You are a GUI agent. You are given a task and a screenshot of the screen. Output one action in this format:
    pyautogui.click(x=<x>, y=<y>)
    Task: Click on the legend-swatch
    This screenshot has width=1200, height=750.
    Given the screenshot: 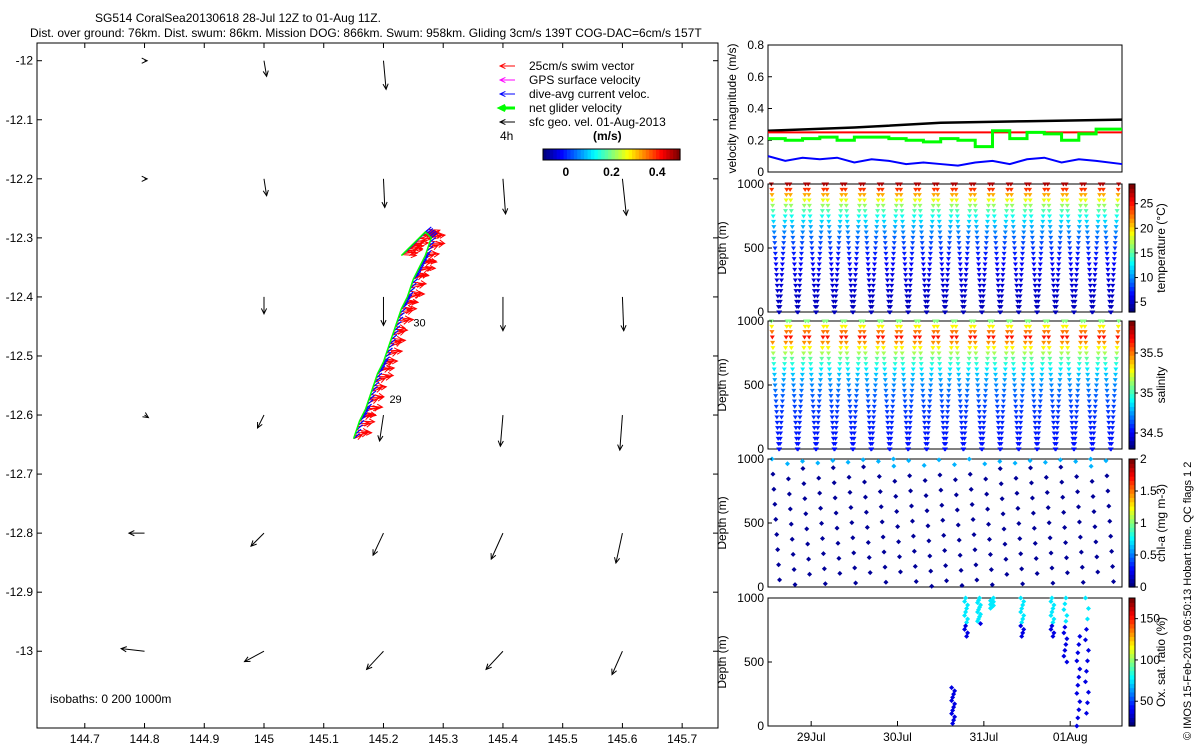 What is the action you would take?
    pyautogui.click(x=506, y=122)
    